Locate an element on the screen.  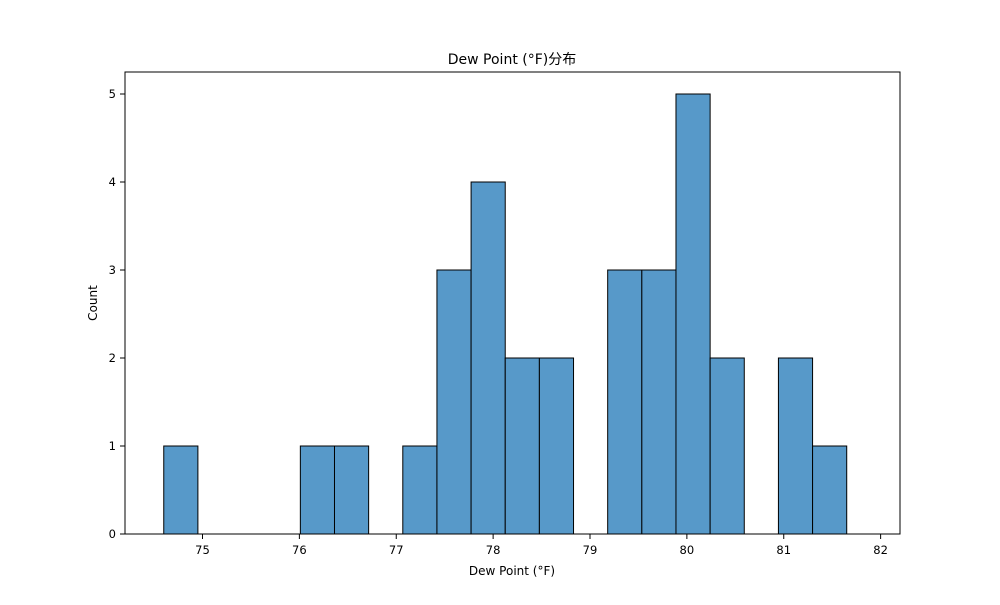
x-tick-label: 79 is located at coordinates (590, 550).